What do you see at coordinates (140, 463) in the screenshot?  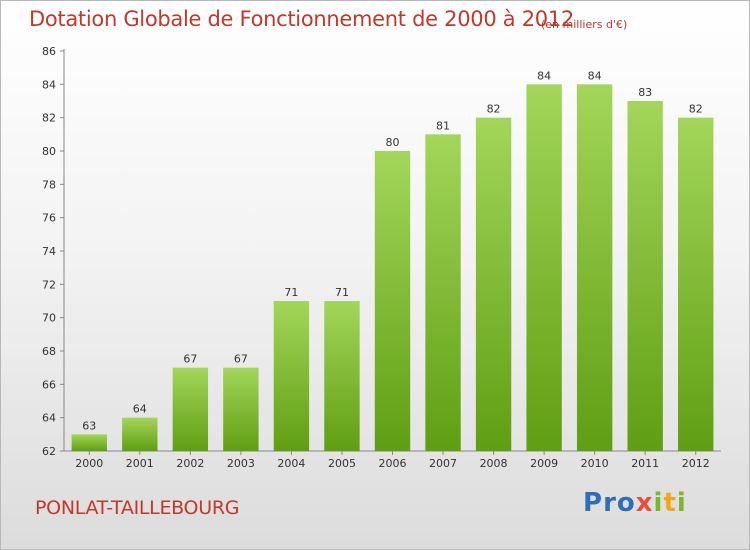 I see `x-tick-label: 2001` at bounding box center [140, 463].